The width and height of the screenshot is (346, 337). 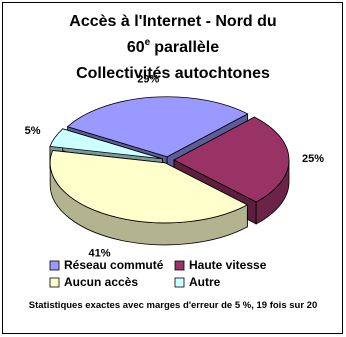 What do you see at coordinates (148, 79) in the screenshot?
I see `data-label: 29%` at bounding box center [148, 79].